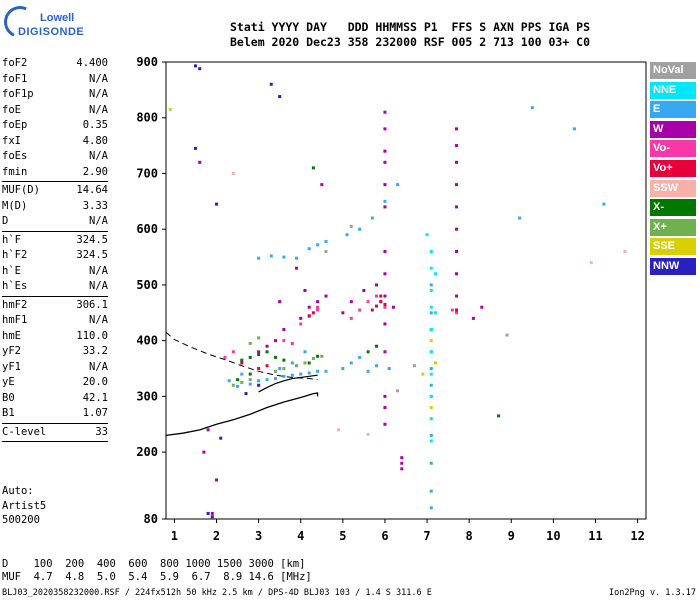 This screenshot has height=600, width=700. I want to click on legend-entry: E, so click(673, 110).